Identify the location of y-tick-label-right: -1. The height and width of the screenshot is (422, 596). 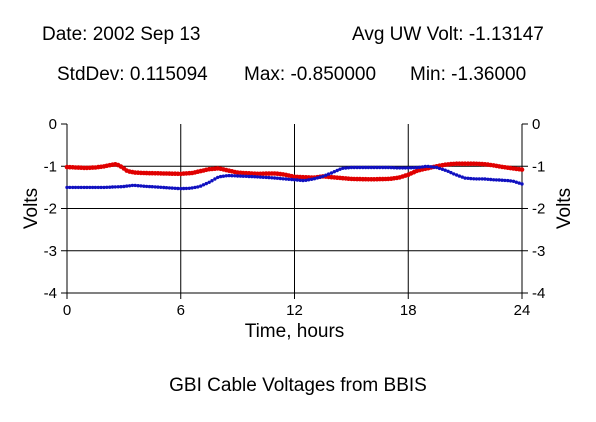
(538, 166).